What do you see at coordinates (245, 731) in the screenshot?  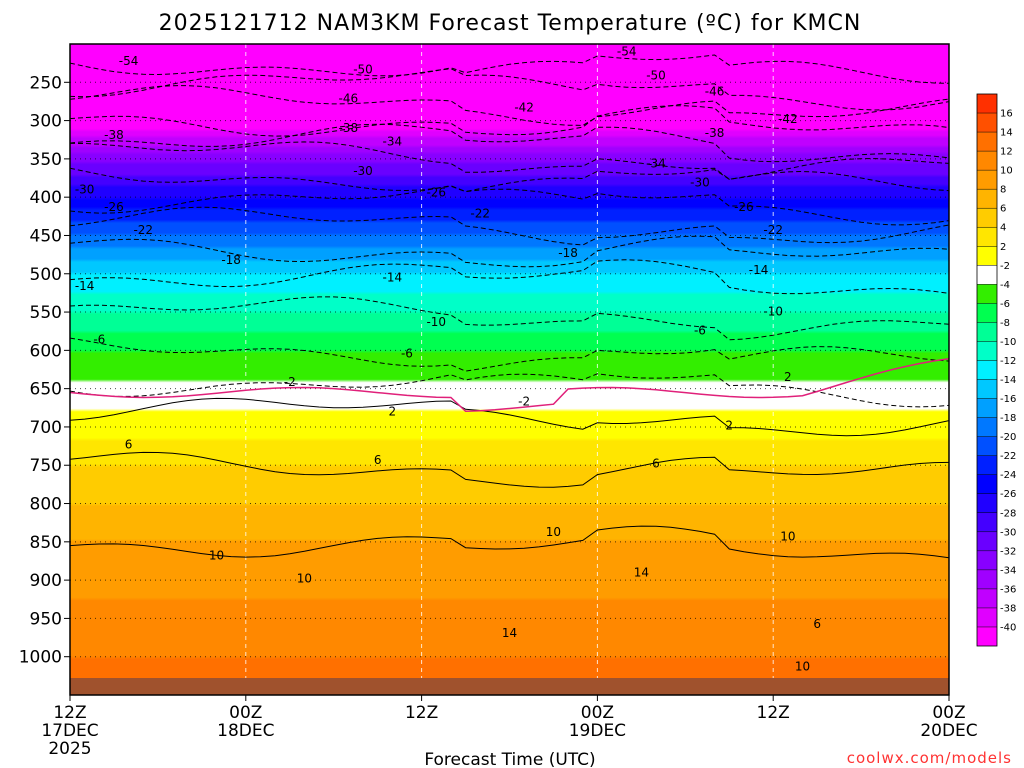 I see `x-tick-date: 18DEC` at bounding box center [245, 731].